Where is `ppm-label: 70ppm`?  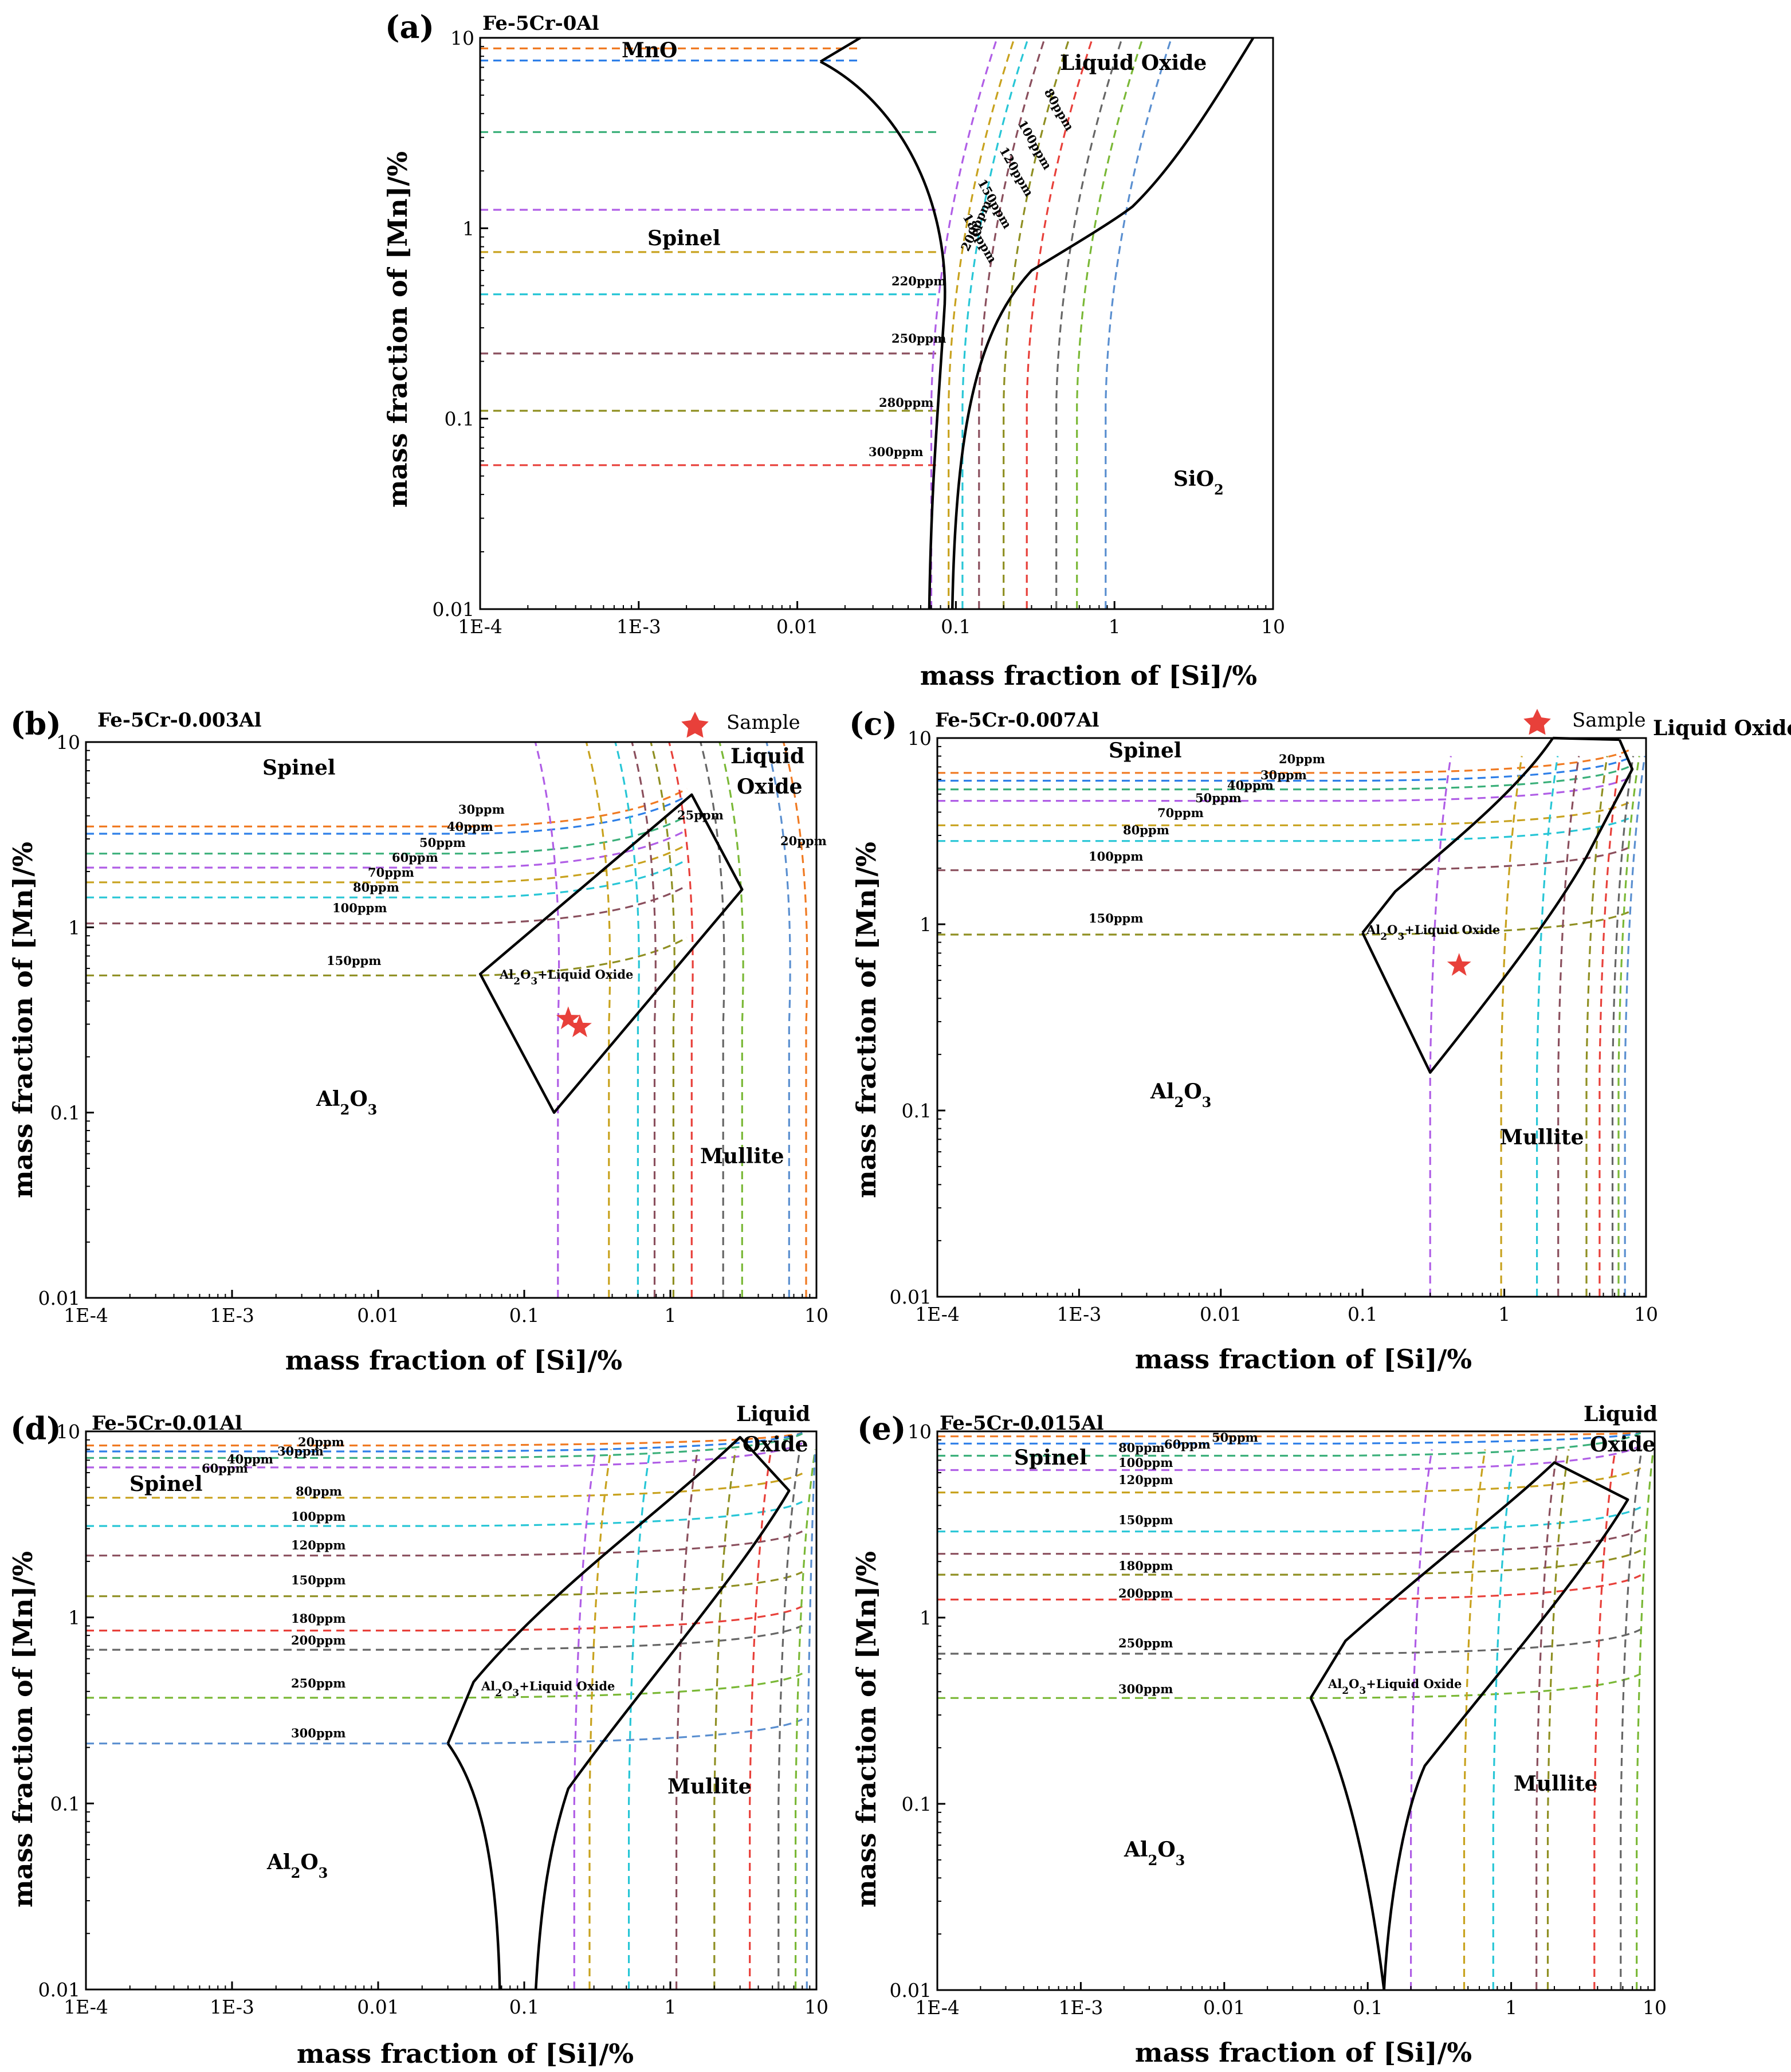
ppm-label: 70ppm is located at coordinates (1180, 813).